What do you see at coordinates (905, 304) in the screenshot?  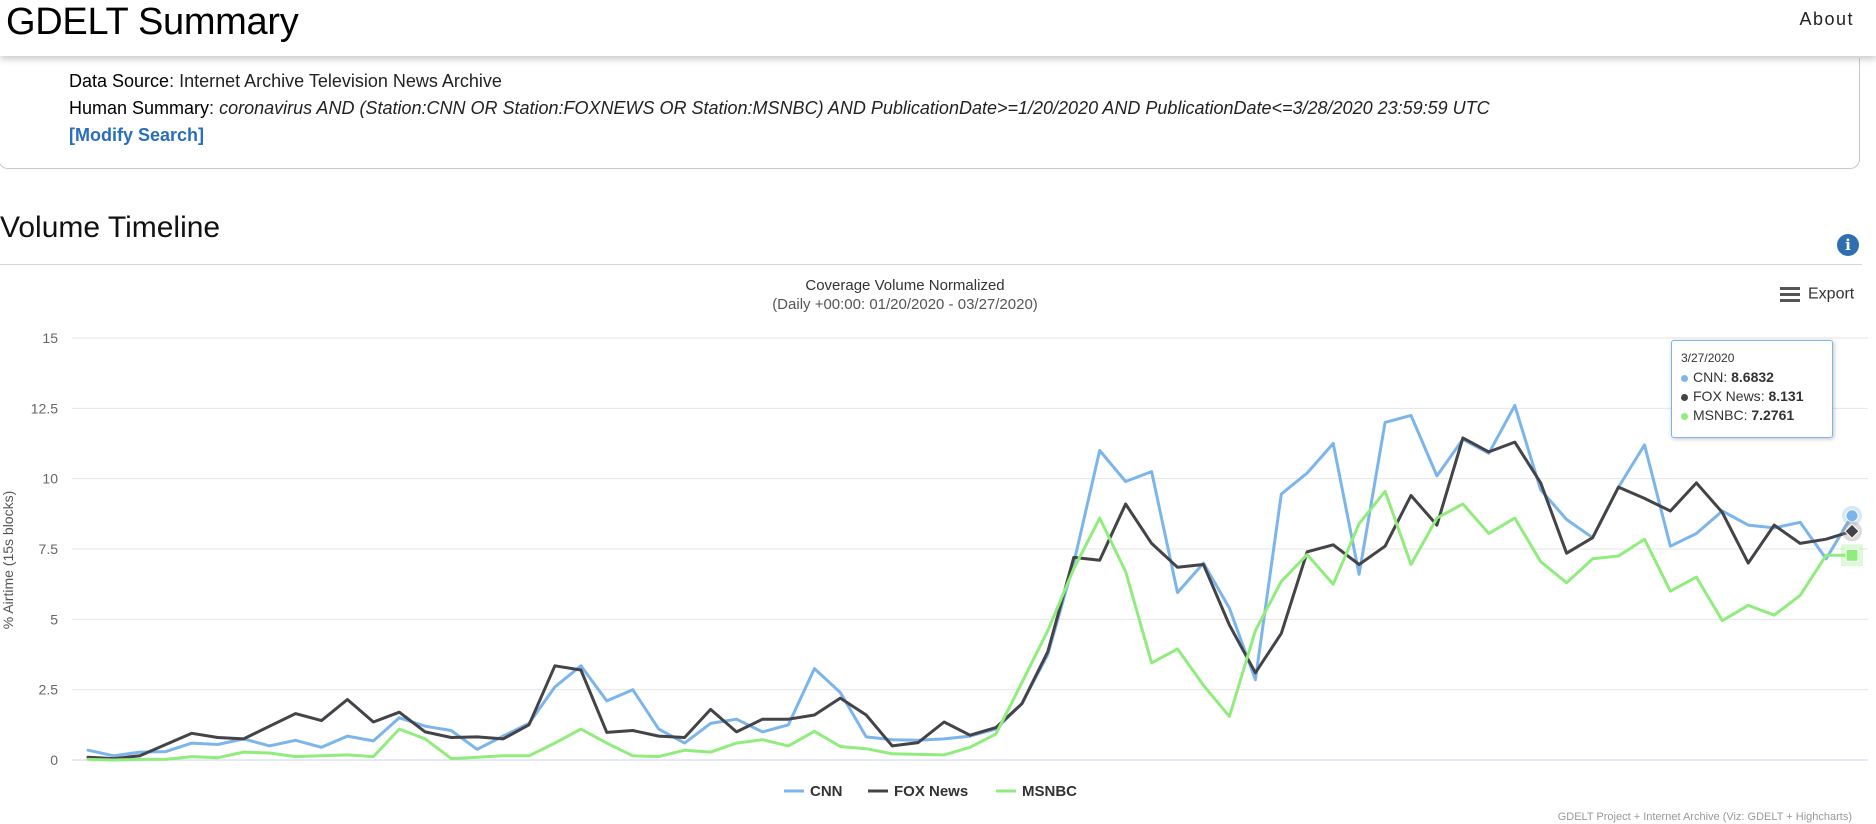 I see `chart-subtitle: (Daily +00:00: 01/20/2020 - 03/27/2020)` at bounding box center [905, 304].